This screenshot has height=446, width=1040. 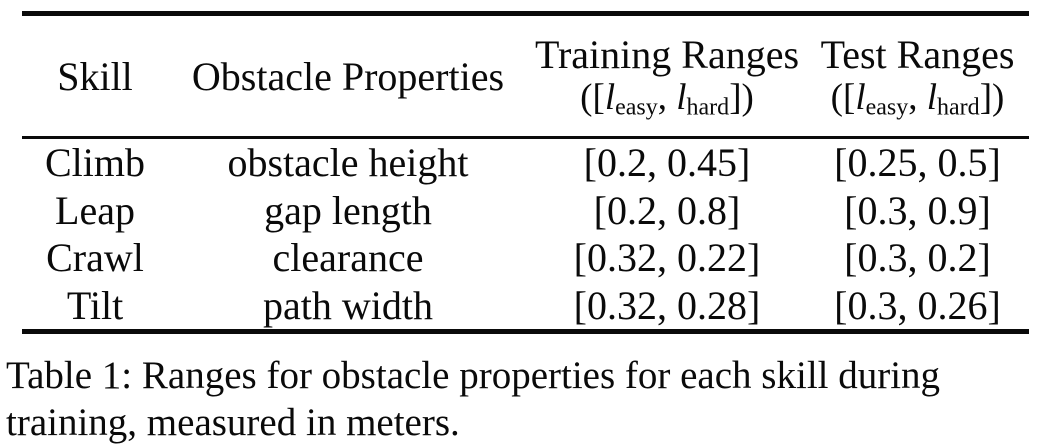 I want to click on cell-property: path width, so click(x=348, y=305).